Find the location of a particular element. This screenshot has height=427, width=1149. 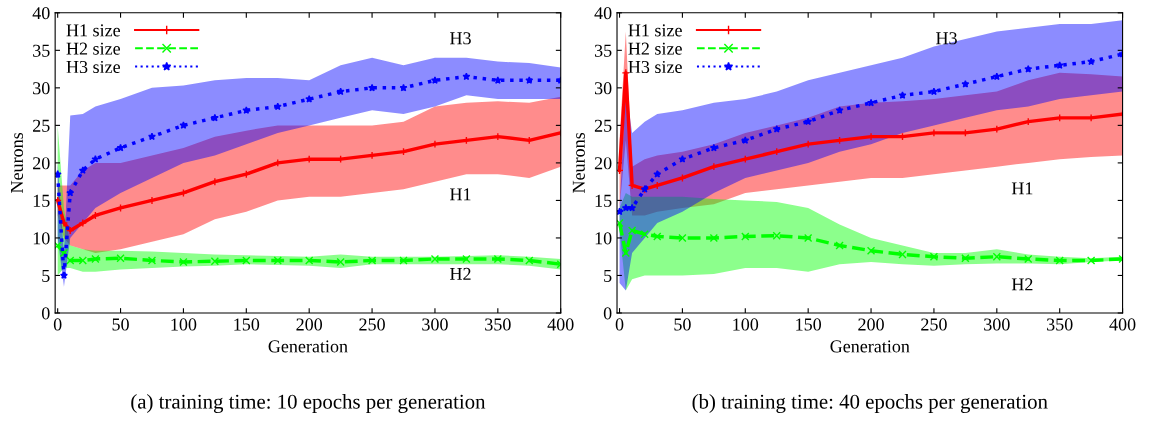

text: (b) training time: 40 epochs per generation is located at coordinates (870, 403).